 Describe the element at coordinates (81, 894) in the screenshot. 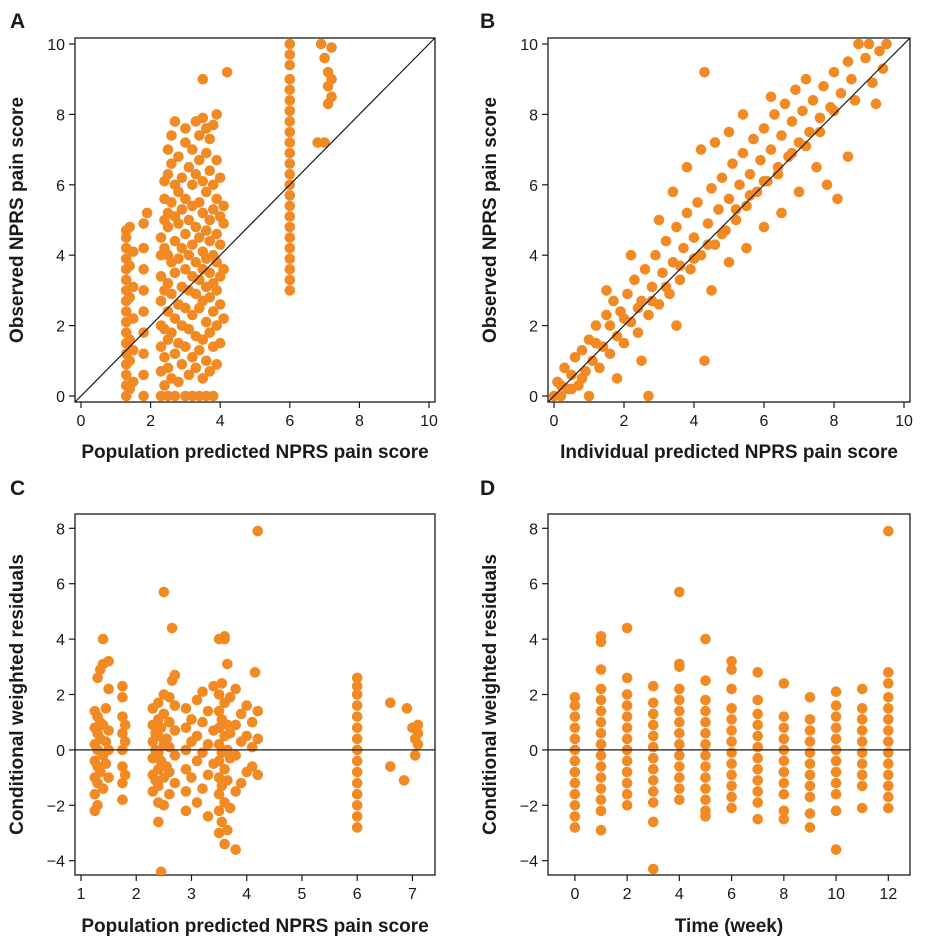

I see `x-tick-label: 1` at that location.